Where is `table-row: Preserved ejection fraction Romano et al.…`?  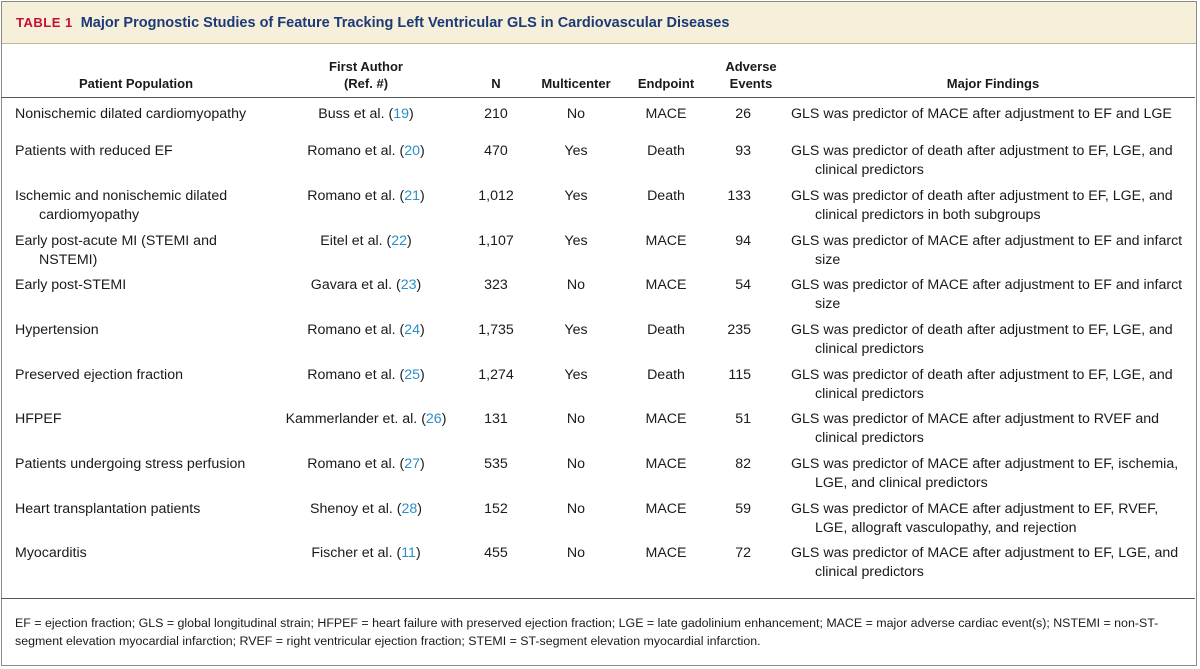
table-row: Preserved ejection fraction Romano et al.… is located at coordinates (598, 388).